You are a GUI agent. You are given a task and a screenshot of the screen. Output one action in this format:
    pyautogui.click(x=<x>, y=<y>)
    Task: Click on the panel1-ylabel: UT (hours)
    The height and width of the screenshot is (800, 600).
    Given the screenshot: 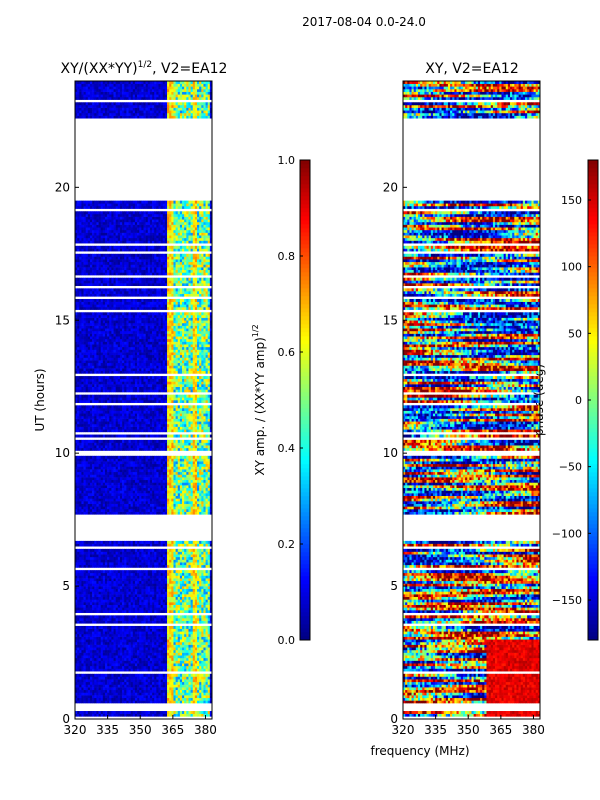 What is the action you would take?
    pyautogui.click(x=40, y=399)
    